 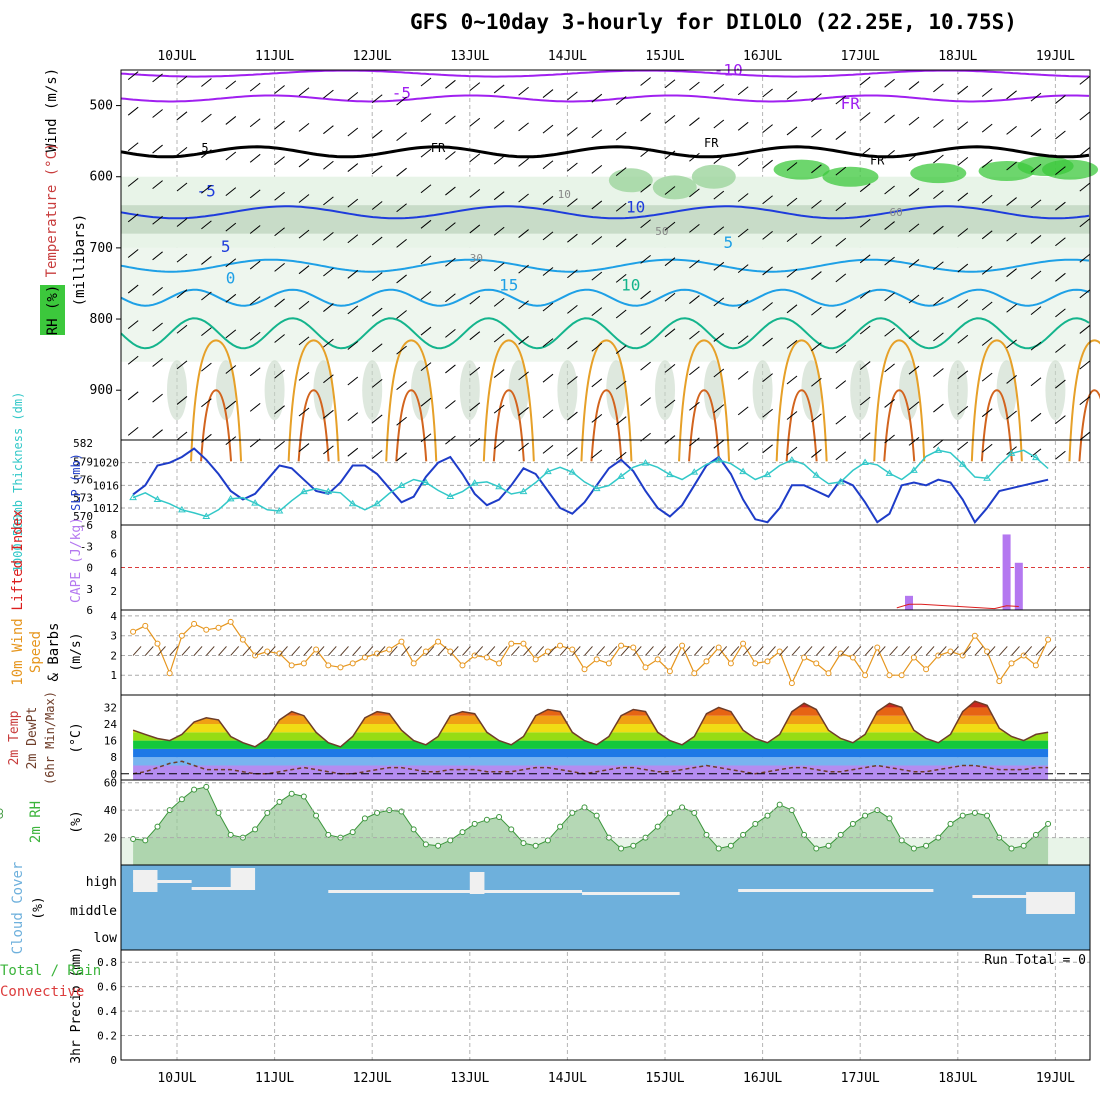 I want to click on day-label-bottom: 10JUL, so click(x=176, y=1078).